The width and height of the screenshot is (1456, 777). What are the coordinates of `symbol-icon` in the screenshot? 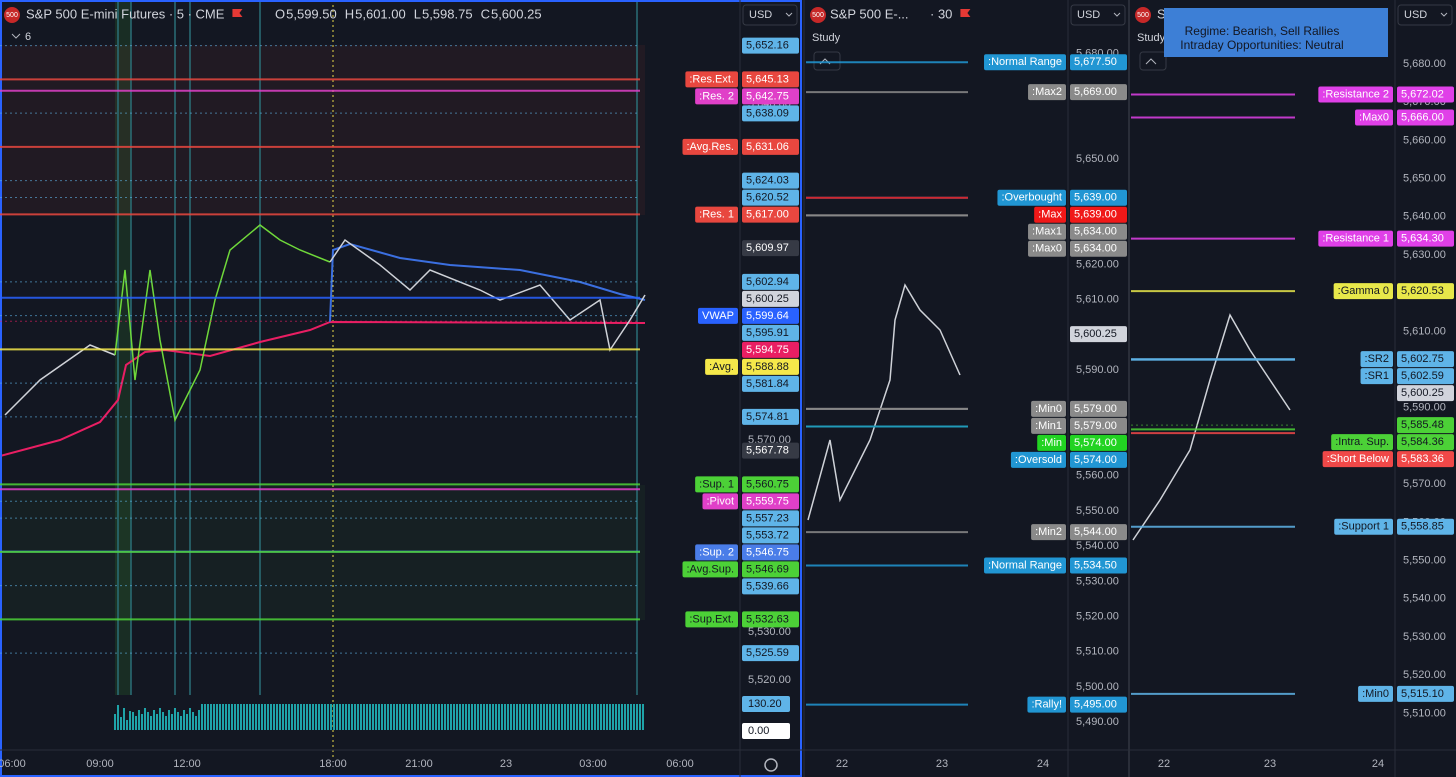 It's located at (12, 15).